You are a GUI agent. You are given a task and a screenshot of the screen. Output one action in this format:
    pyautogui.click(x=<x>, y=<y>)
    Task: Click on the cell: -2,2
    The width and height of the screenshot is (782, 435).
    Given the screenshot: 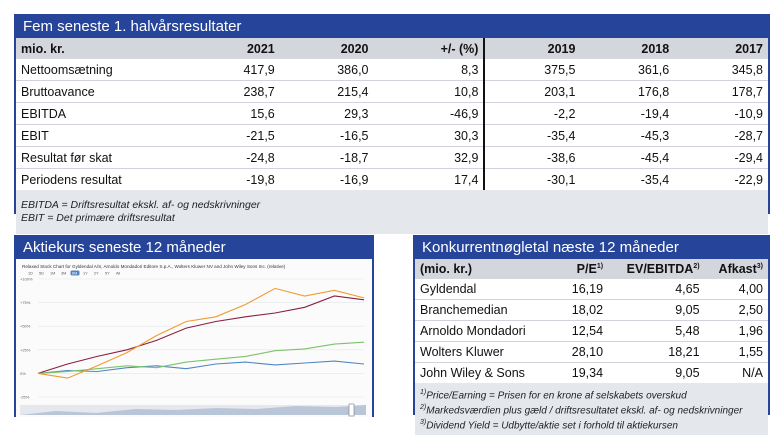 What is the action you would take?
    pyautogui.click(x=532, y=113)
    